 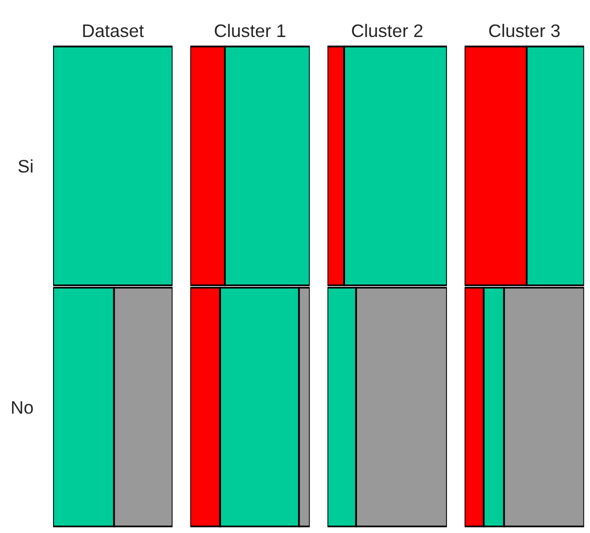 What do you see at coordinates (387, 31) in the screenshot?
I see `chart-title: Cluster 2` at bounding box center [387, 31].